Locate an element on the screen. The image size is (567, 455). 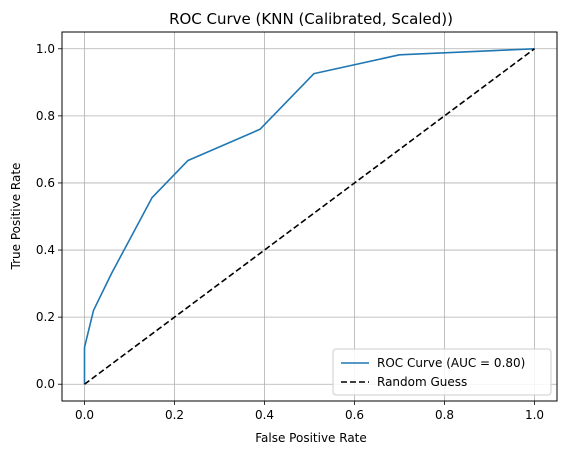
legend: ROC Curve (AUC = 0.80) Random Guess is located at coordinates (442, 372).